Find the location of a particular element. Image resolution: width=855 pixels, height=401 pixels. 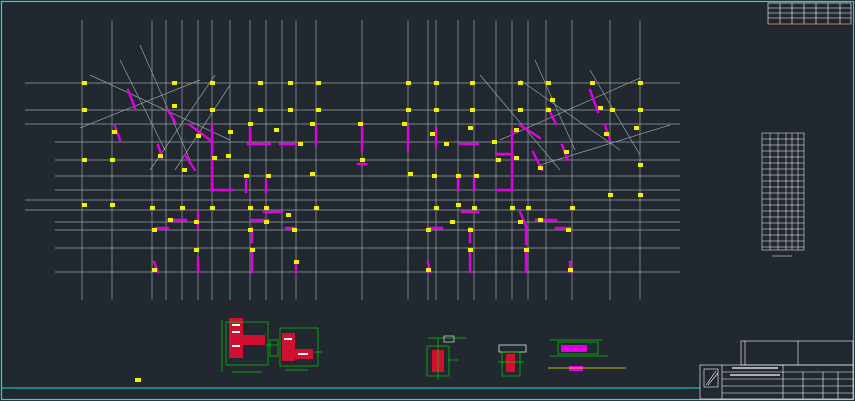

detail-wall-splice is located at coordinates (587, 355).